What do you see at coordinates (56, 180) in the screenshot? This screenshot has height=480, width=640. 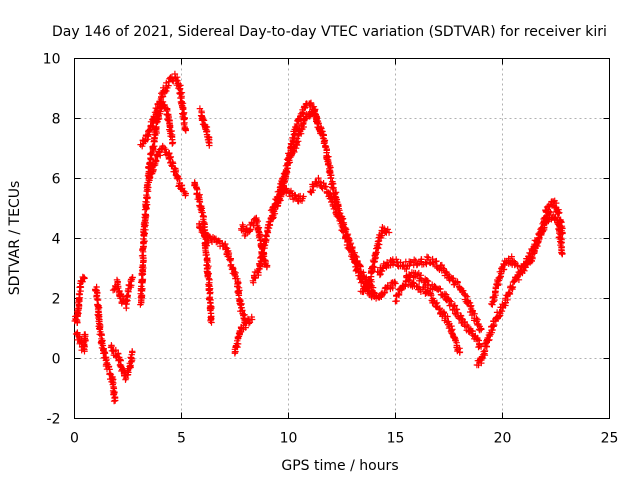 I see `y-tick-label: 6` at bounding box center [56, 180].